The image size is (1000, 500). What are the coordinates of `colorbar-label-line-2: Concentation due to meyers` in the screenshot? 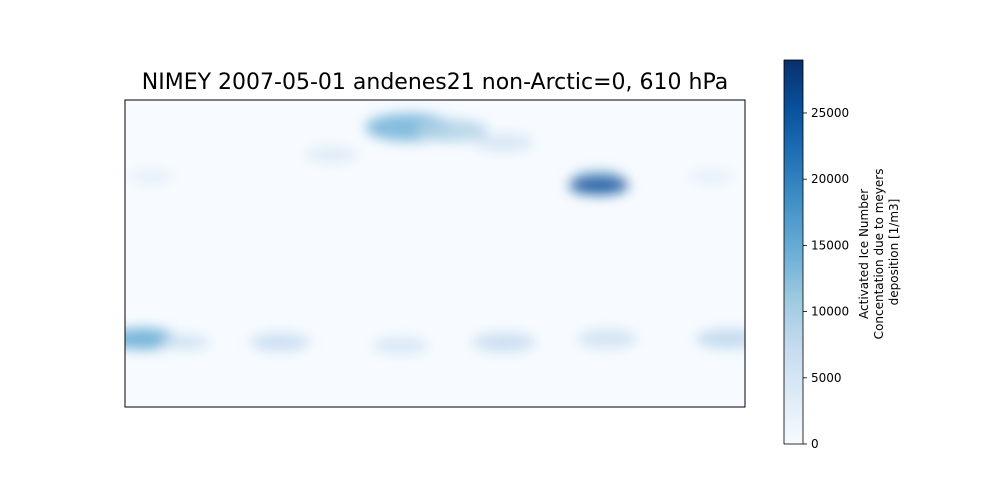 It's located at (879, 254).